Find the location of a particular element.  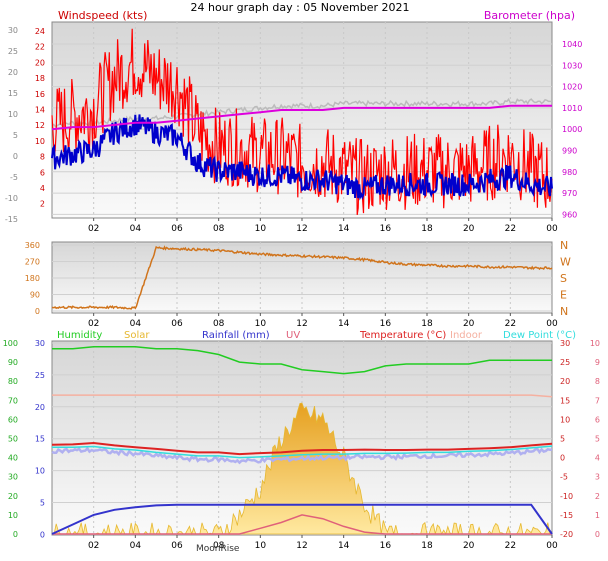

uv-tick: 0 is located at coordinates (597, 534).